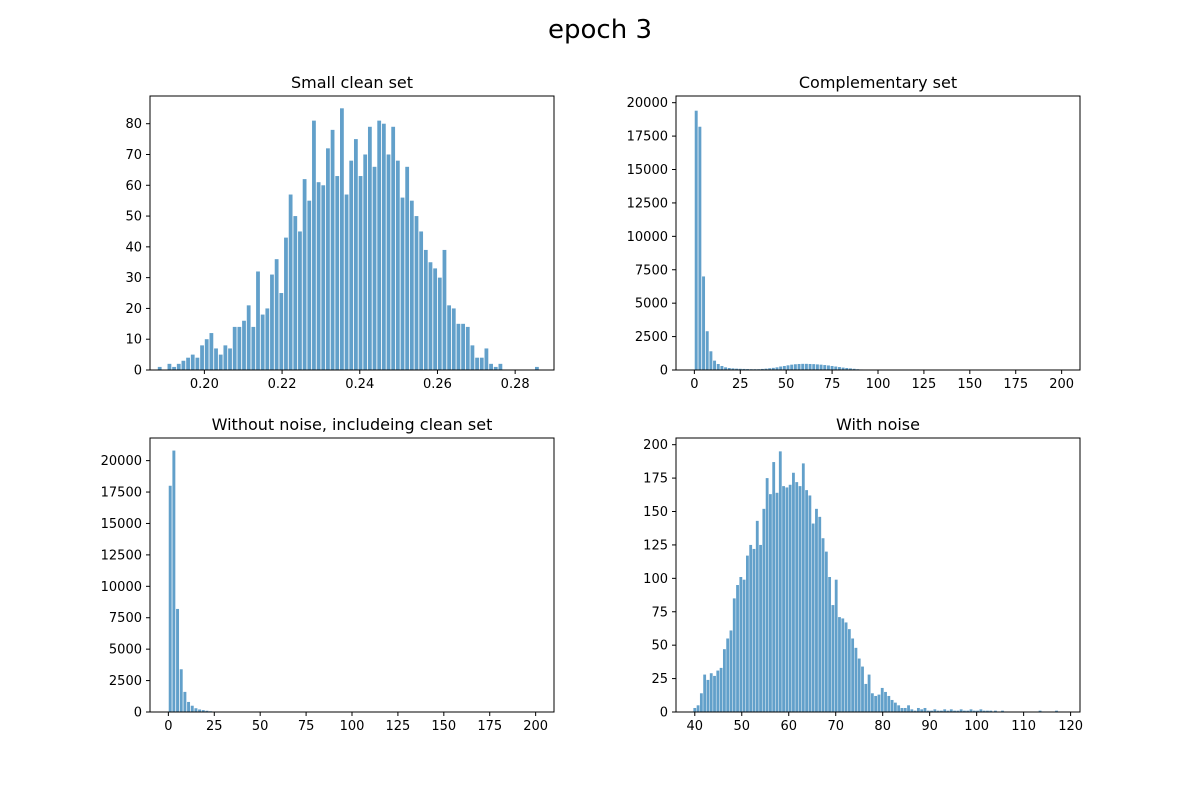 The width and height of the screenshot is (1200, 800). What do you see at coordinates (651, 270) in the screenshot?
I see `y-tick-label: 7500` at bounding box center [651, 270].